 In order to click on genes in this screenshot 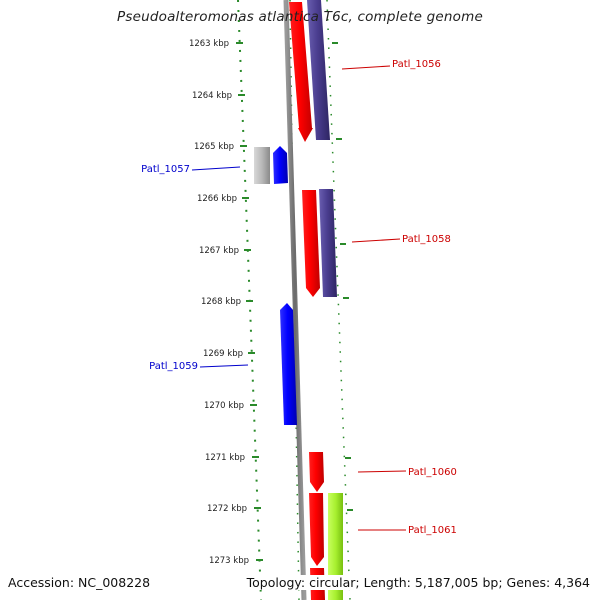, I will do `click(298, 300)`.